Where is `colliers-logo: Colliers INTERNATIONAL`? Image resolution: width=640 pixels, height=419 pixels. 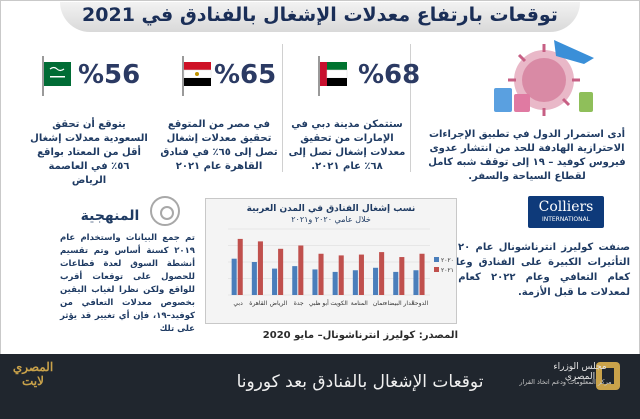
colliers-logo: Colliers INTERNATIONAL is located at coordinates (566, 212).